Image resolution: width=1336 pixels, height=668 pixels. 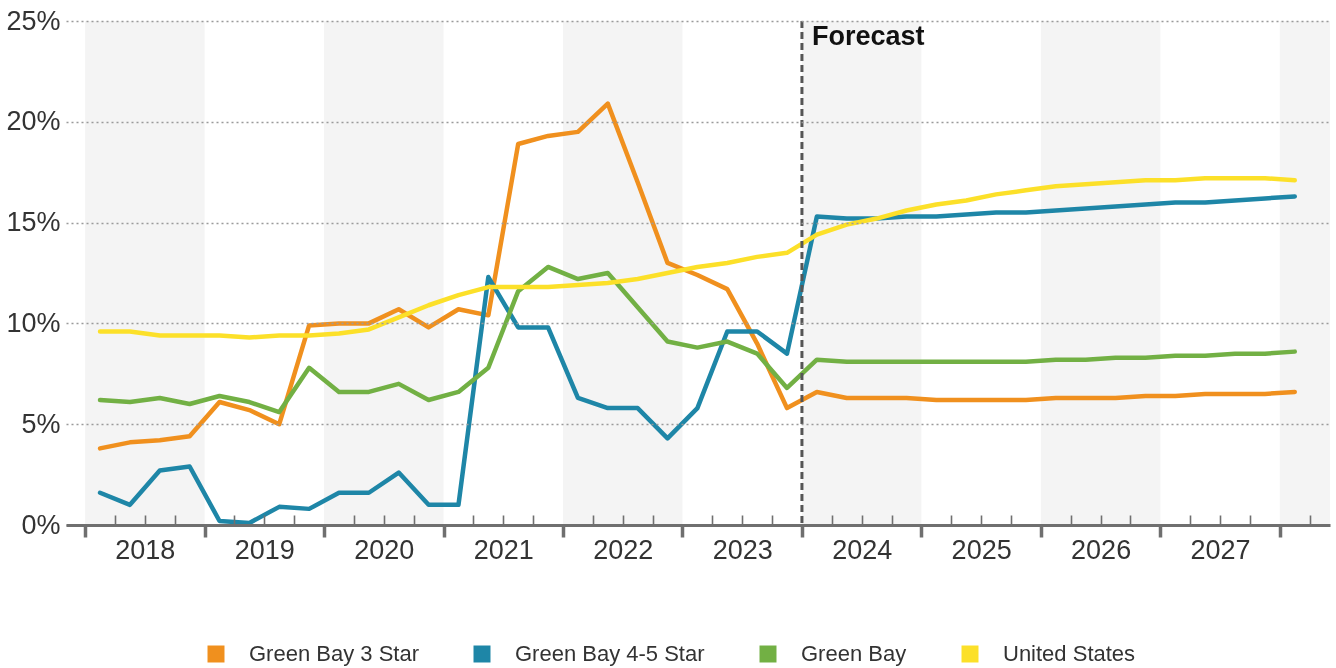 I want to click on x-tick-label: 2022, so click(x=623, y=549).